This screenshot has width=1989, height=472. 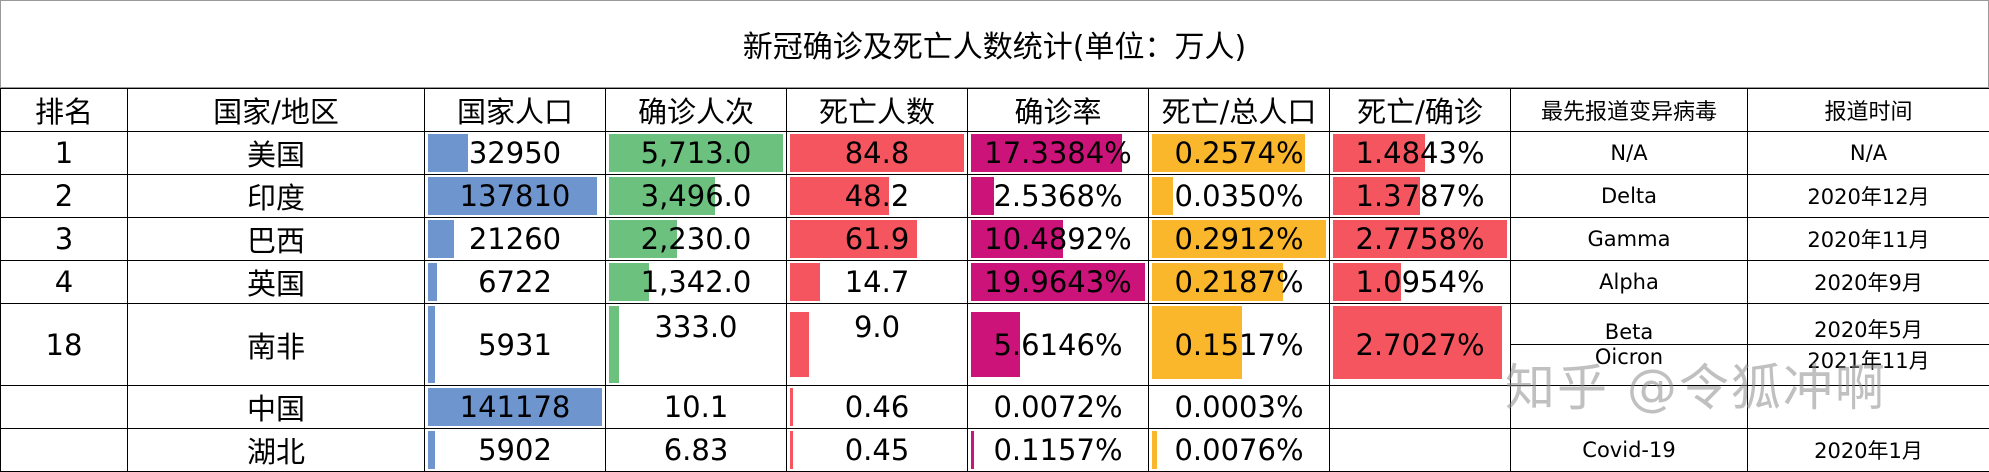 What do you see at coordinates (1420, 153) in the screenshot?
I see `death-conf-cell: 1.4843%` at bounding box center [1420, 153].